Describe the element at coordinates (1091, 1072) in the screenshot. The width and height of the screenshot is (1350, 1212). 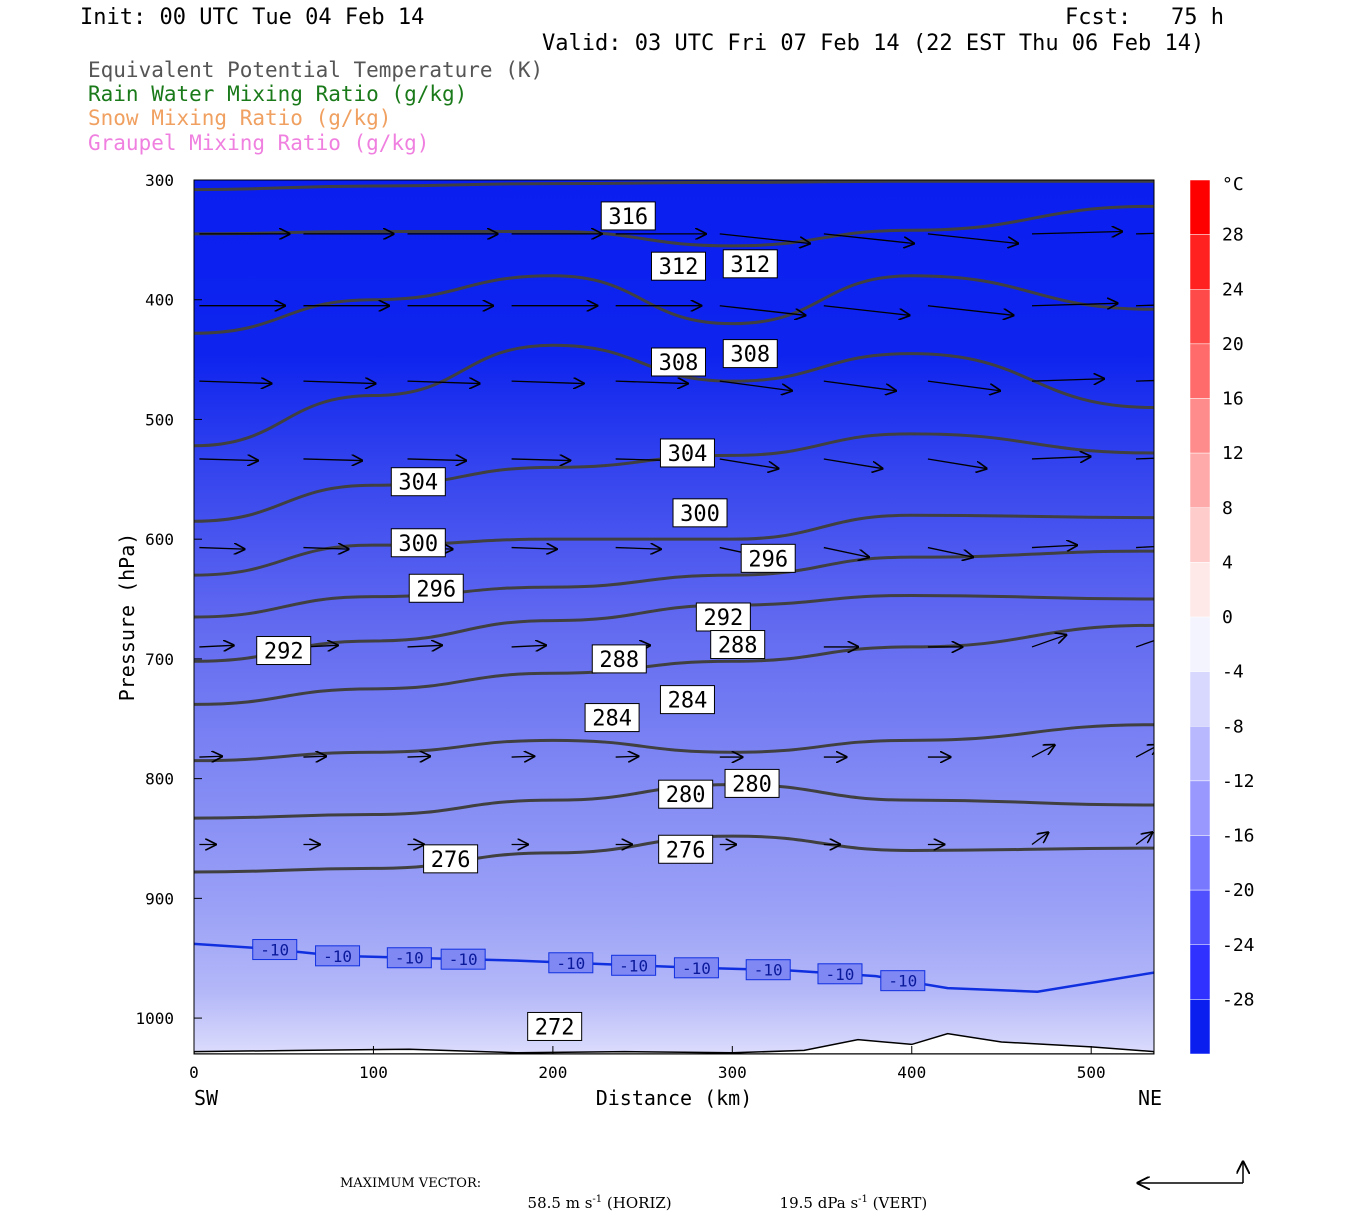
I see `x-tick-label: 500` at that location.